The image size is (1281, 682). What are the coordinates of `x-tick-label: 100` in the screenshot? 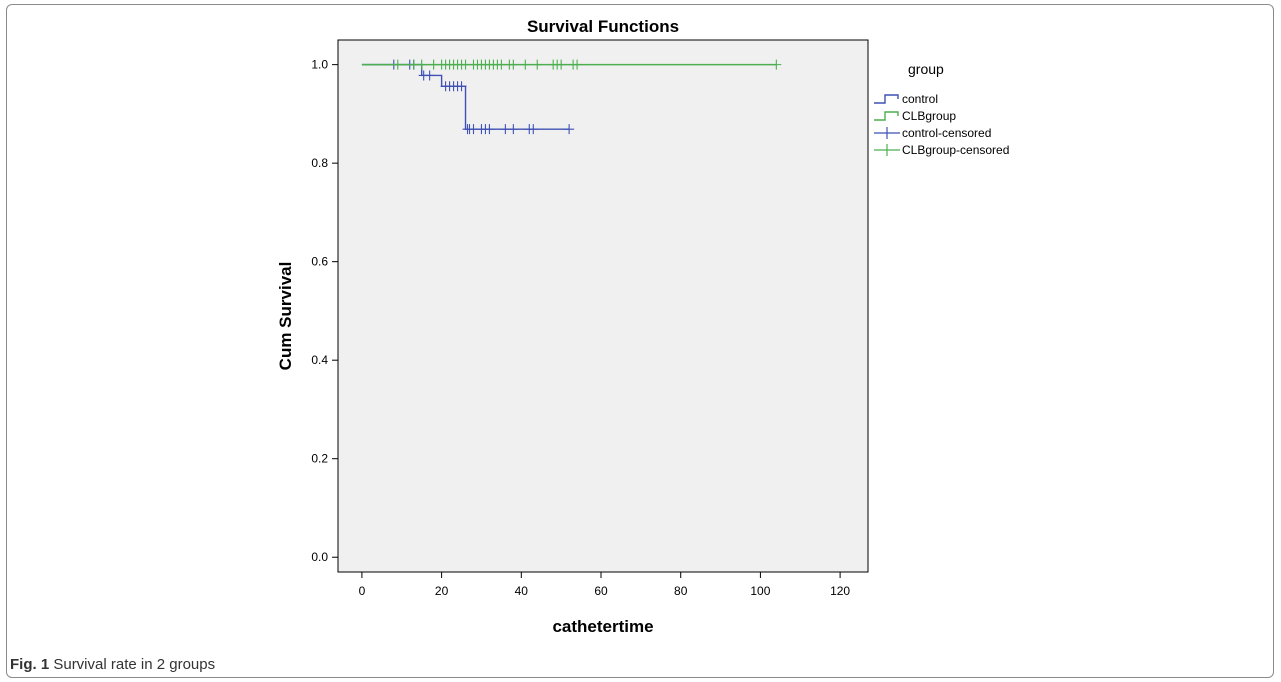 It's located at (760, 591).